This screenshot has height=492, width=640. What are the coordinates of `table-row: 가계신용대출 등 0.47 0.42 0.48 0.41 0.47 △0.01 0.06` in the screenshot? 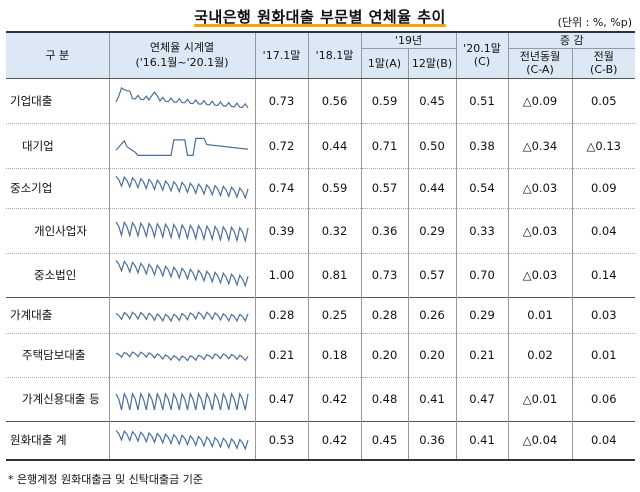 It's located at (320, 399).